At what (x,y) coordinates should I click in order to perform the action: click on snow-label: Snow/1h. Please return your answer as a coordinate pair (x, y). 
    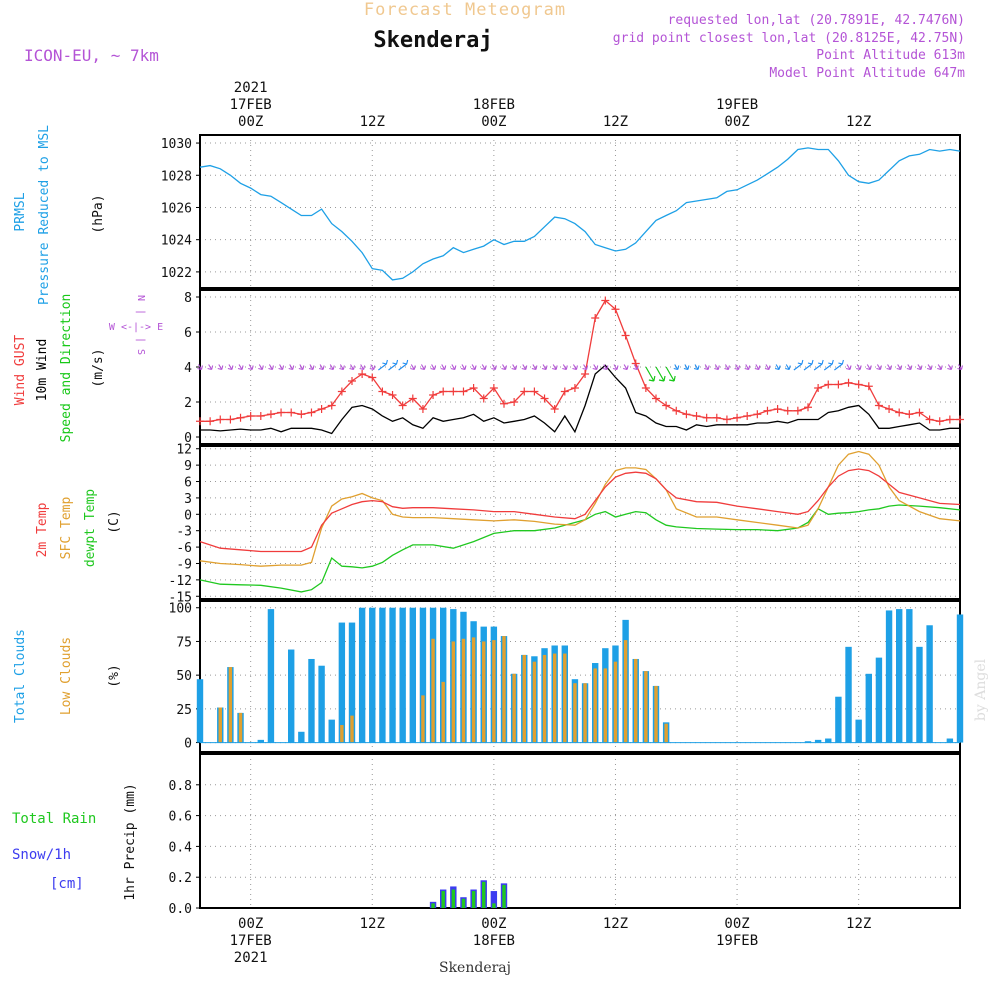
    Looking at the image, I should click on (41, 855).